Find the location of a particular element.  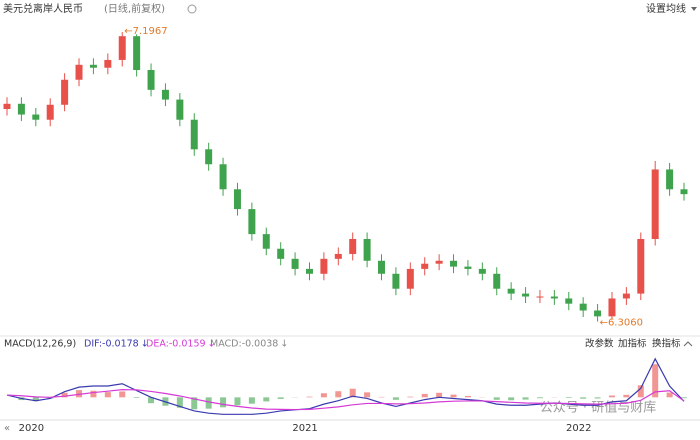

chart-title: 美元兑离岸人民币 is located at coordinates (43, 8).